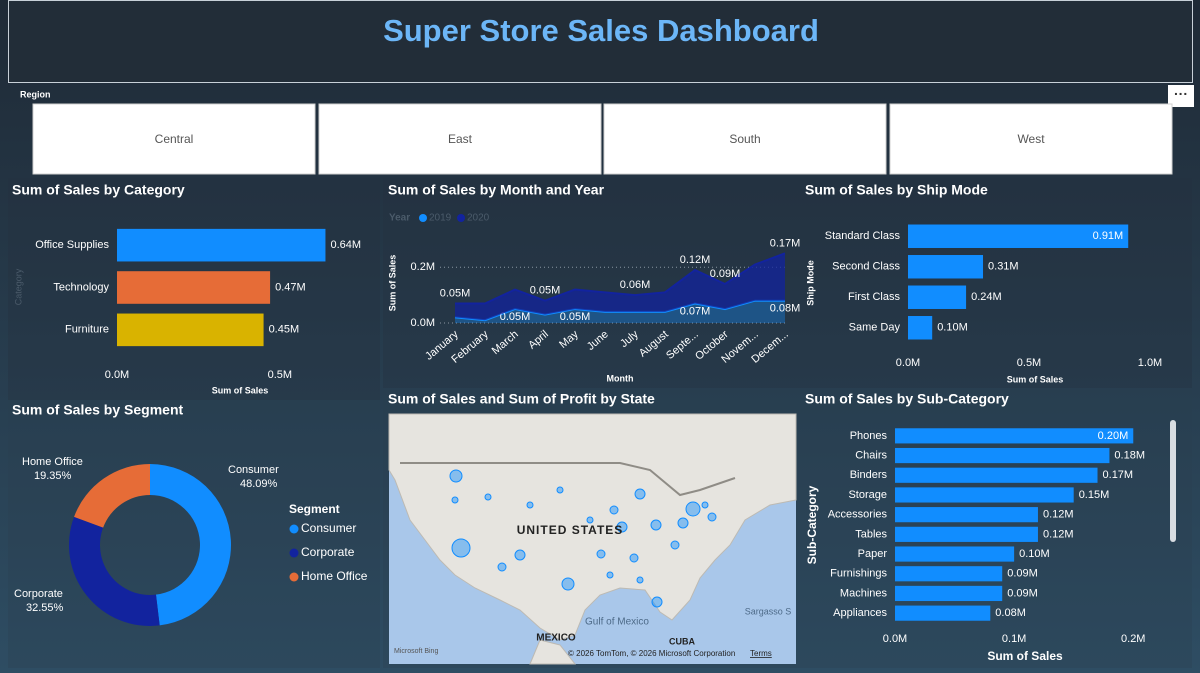 The width and height of the screenshot is (1200, 673). I want to click on chart-title: Sum of Sales by Segment, so click(97, 410).